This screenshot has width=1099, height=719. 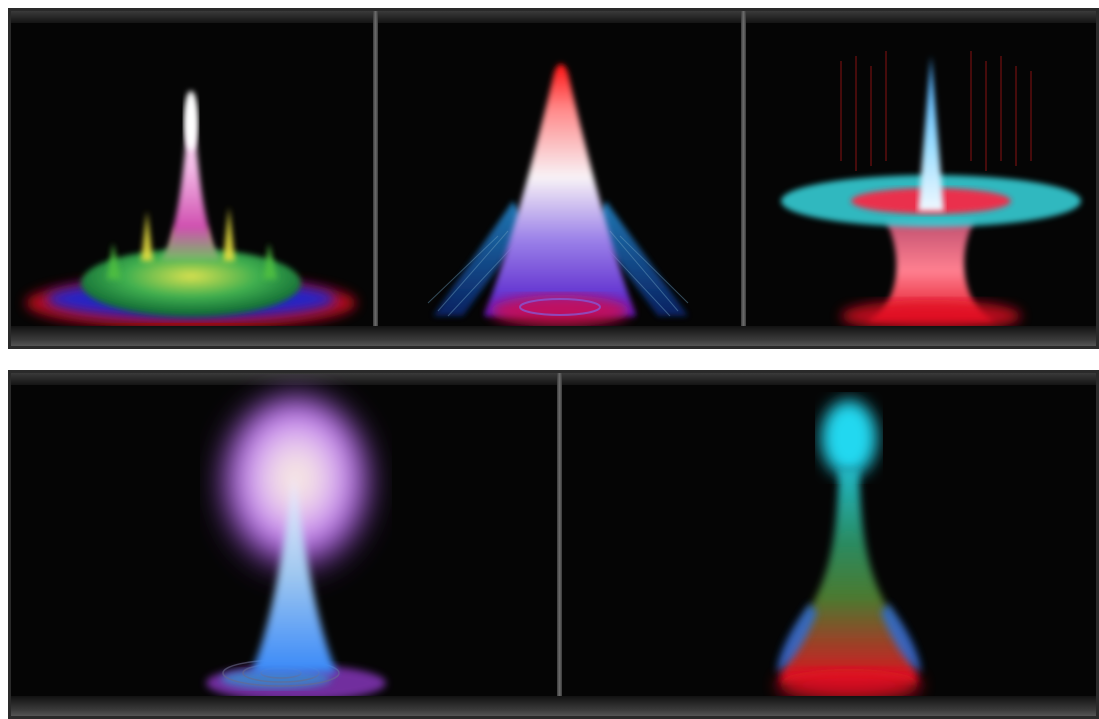 What do you see at coordinates (849, 438) in the screenshot?
I see `cyan-head` at bounding box center [849, 438].